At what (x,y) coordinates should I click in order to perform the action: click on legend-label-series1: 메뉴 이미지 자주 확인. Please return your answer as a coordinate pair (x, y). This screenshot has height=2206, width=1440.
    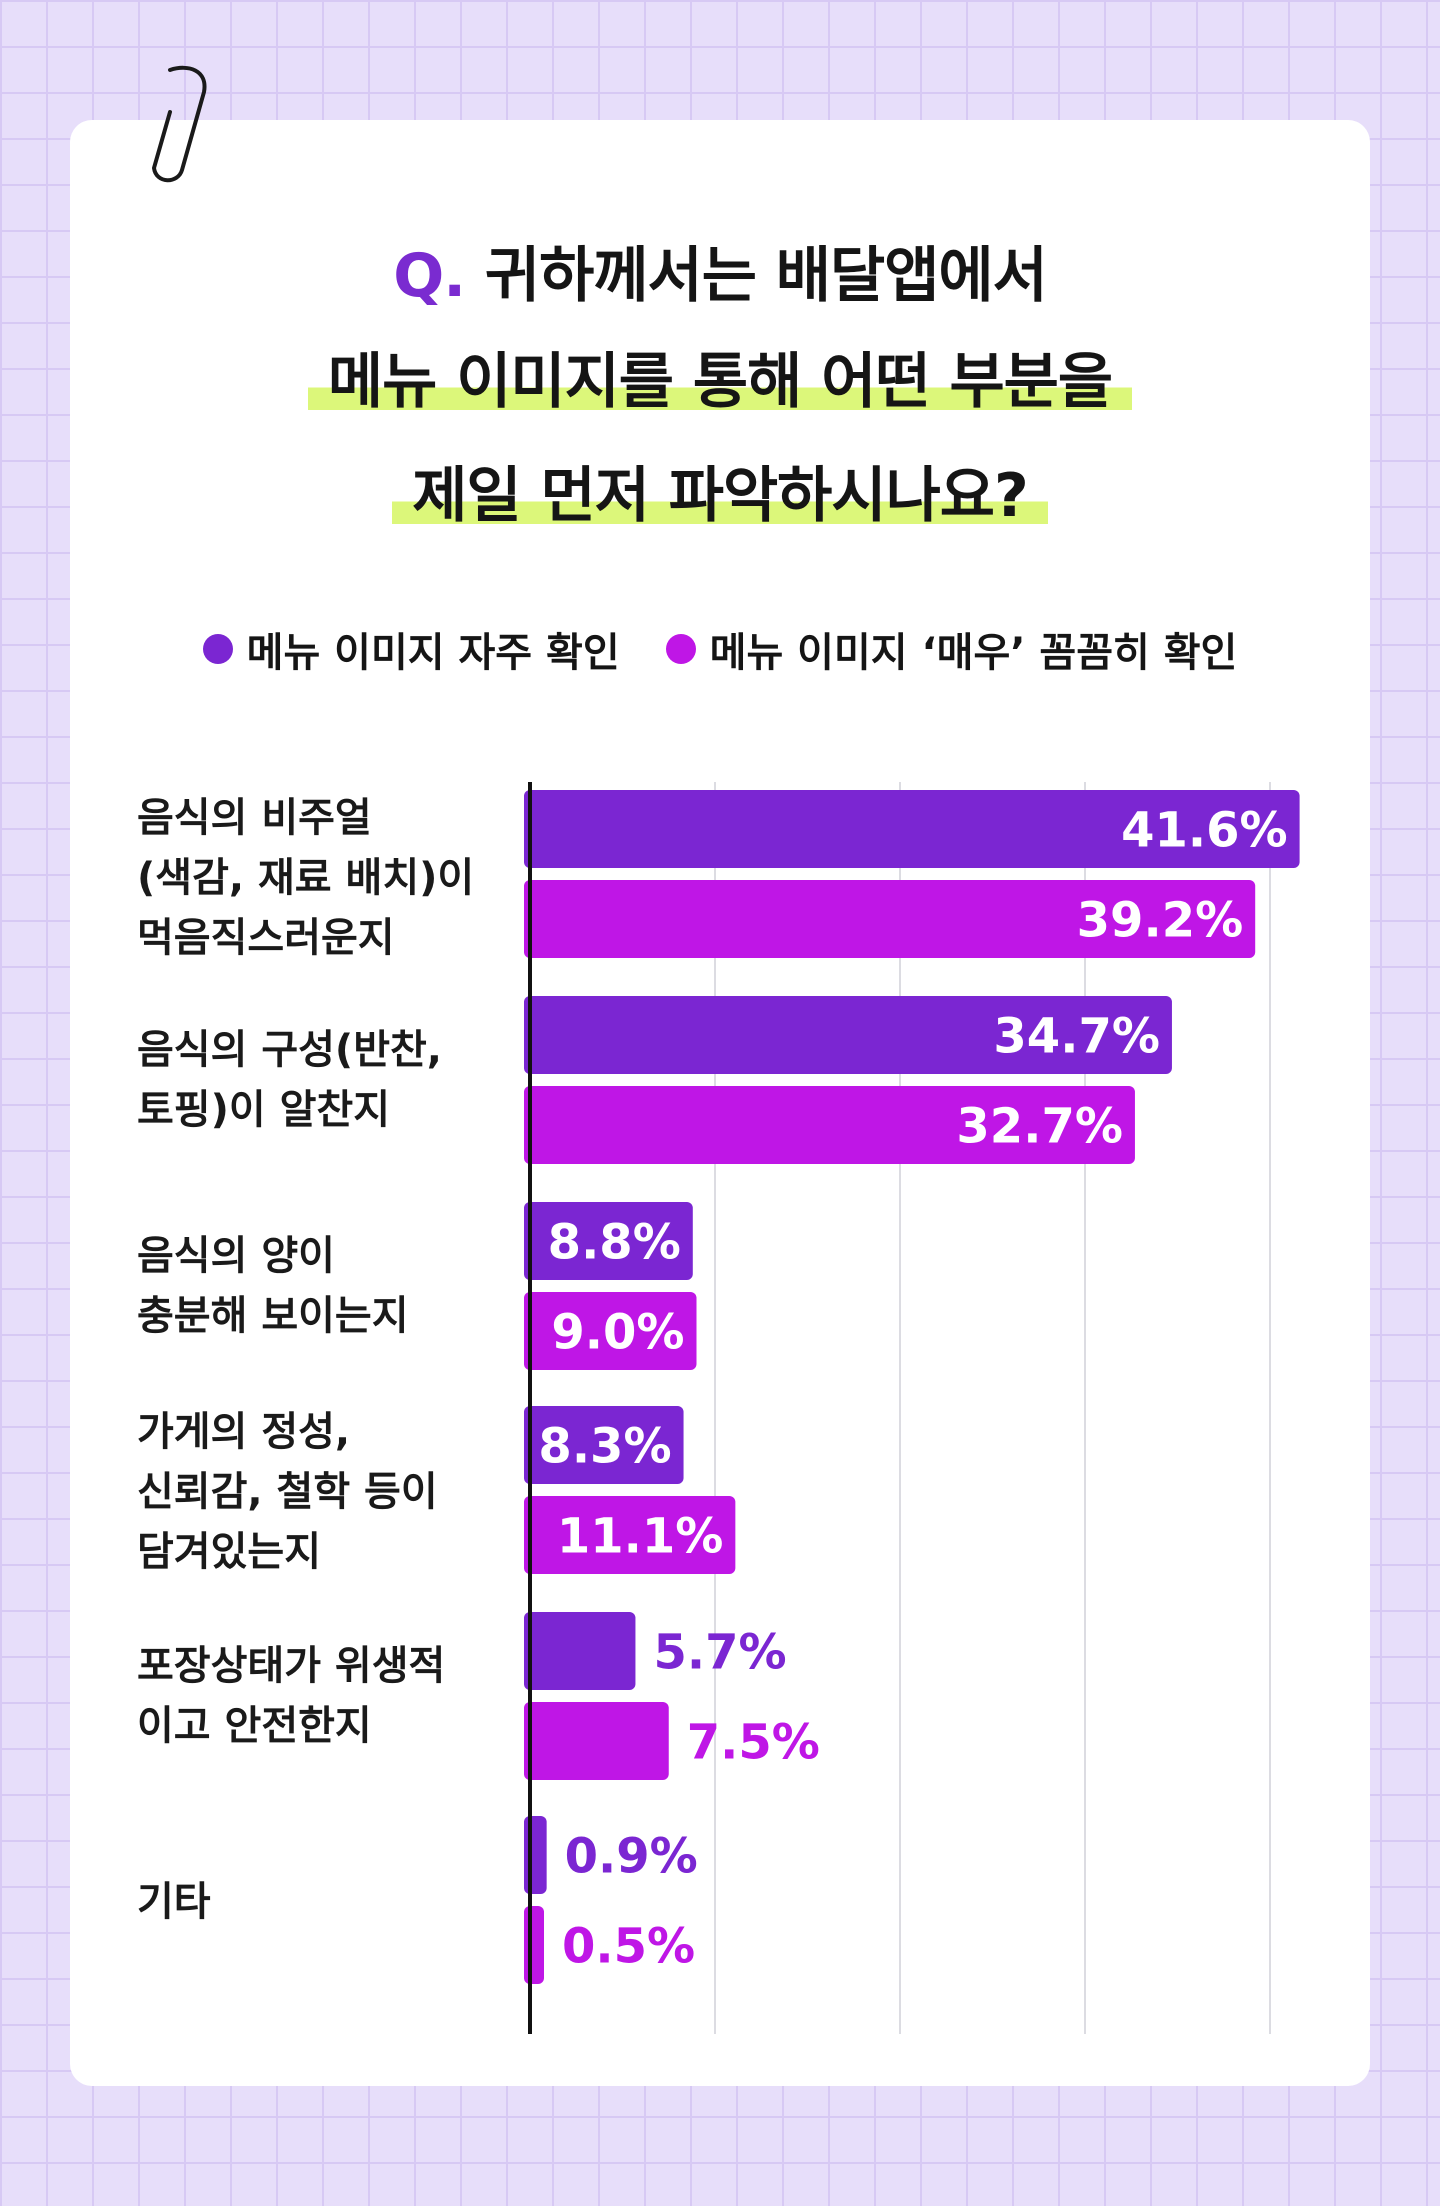
    Looking at the image, I should click on (433, 653).